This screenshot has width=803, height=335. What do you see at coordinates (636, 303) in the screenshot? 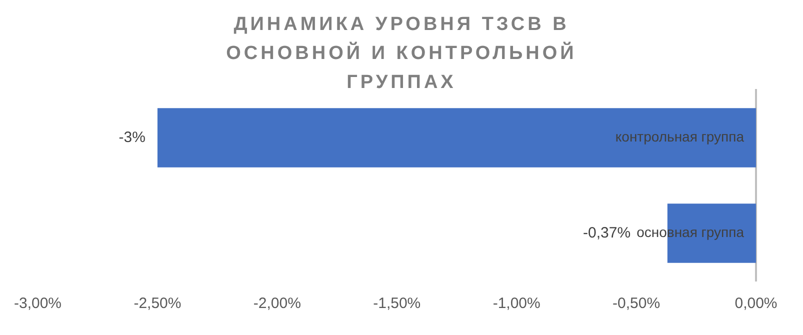
I see `x-tick-label: -0,50%` at bounding box center [636, 303].